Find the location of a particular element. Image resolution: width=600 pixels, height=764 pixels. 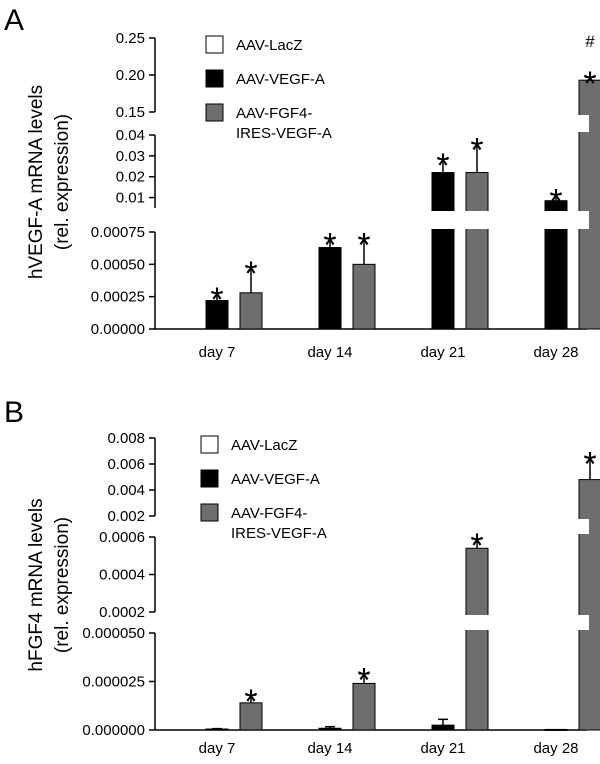

y-axis-label-line1: hVEGF-A mRNA levels is located at coordinates (36, 182).